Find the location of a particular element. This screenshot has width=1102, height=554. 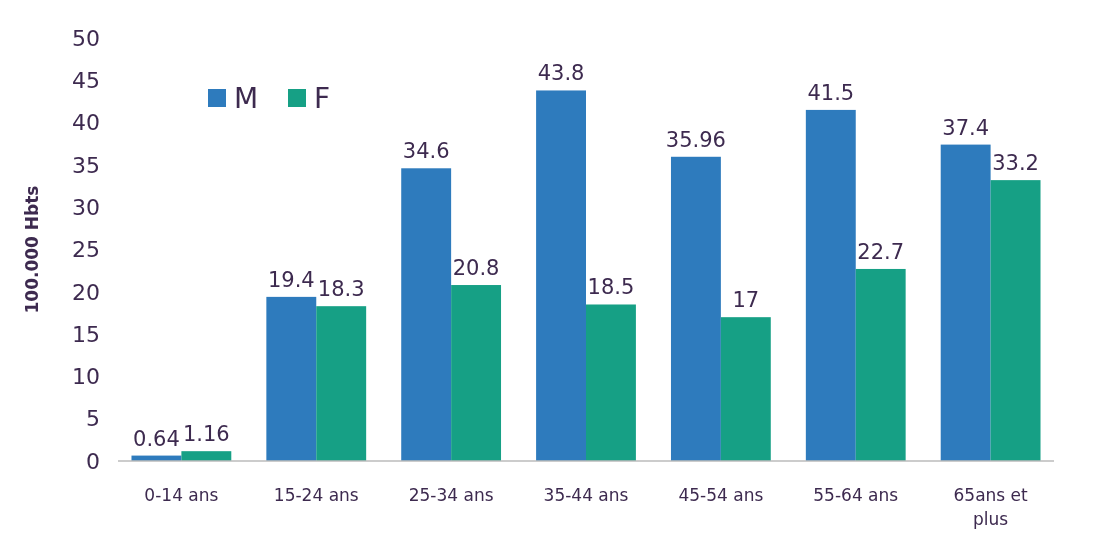

data-label: 34.6 is located at coordinates (426, 151).